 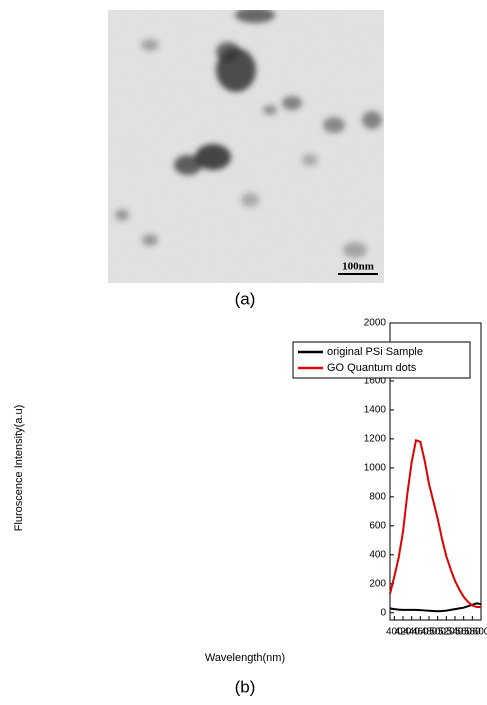 I want to click on x-axis-label: Wavelength(nm), so click(x=245, y=658).